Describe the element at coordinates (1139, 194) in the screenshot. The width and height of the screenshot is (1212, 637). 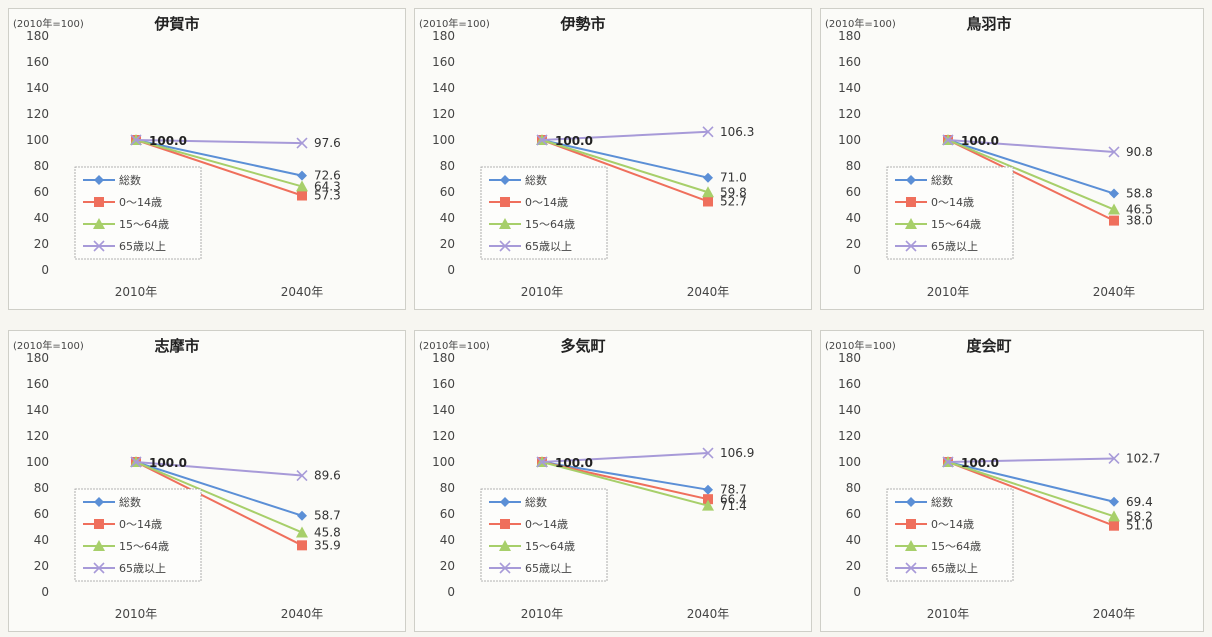
I see `value-label: 58.8` at that location.